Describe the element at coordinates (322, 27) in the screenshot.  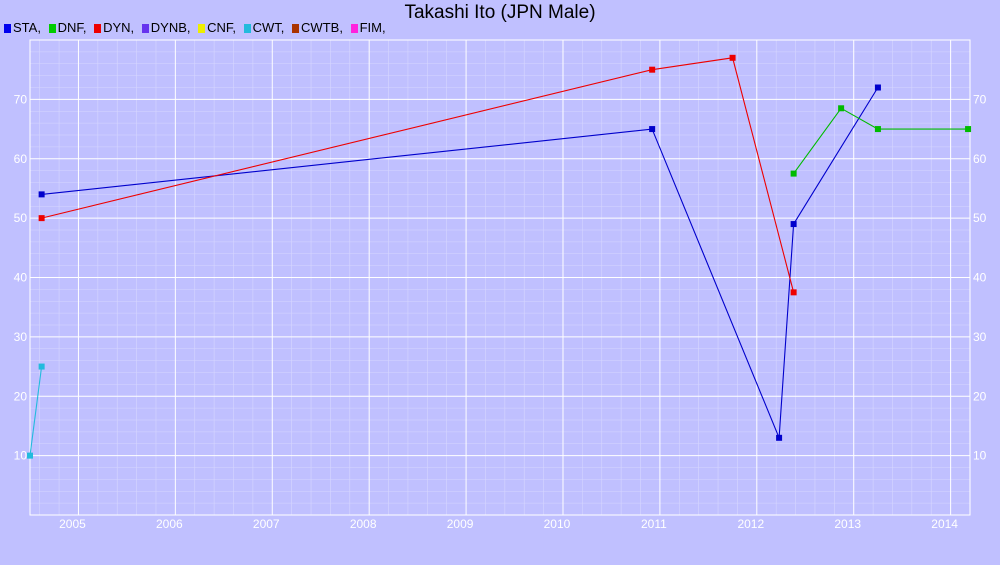
I see `legend-label-cwtb: CWTB,` at that location.